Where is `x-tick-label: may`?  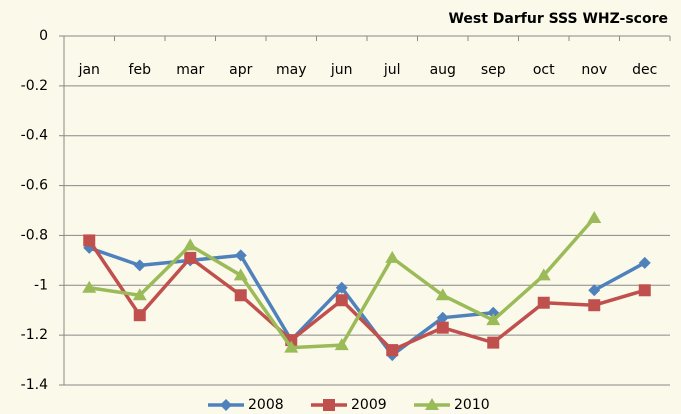 x-tick-label: may is located at coordinates (291, 70).